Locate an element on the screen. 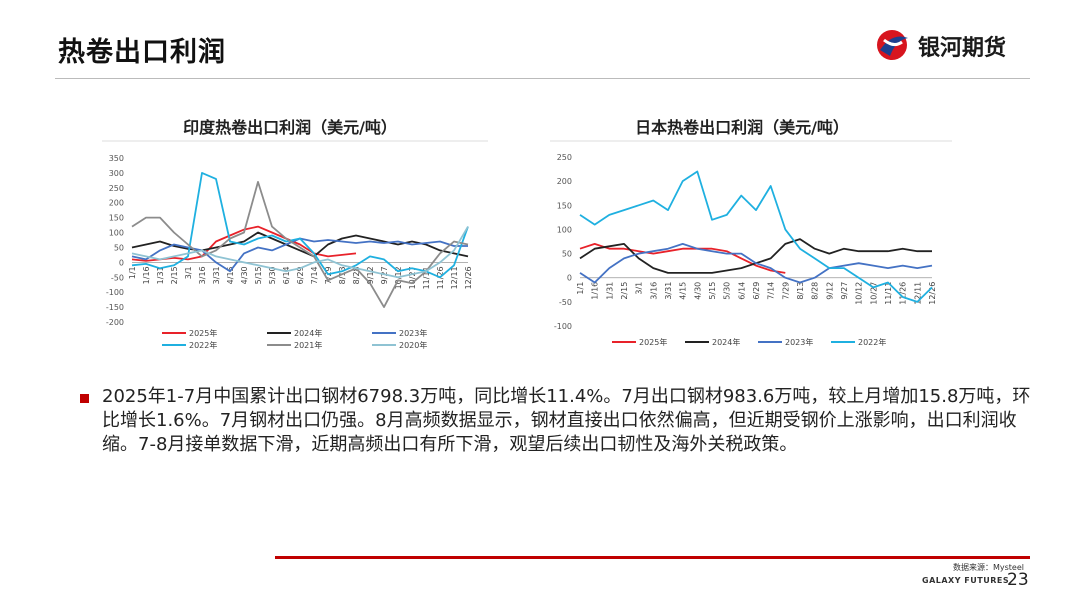  y-tick-label: 300 is located at coordinates (116, 173).